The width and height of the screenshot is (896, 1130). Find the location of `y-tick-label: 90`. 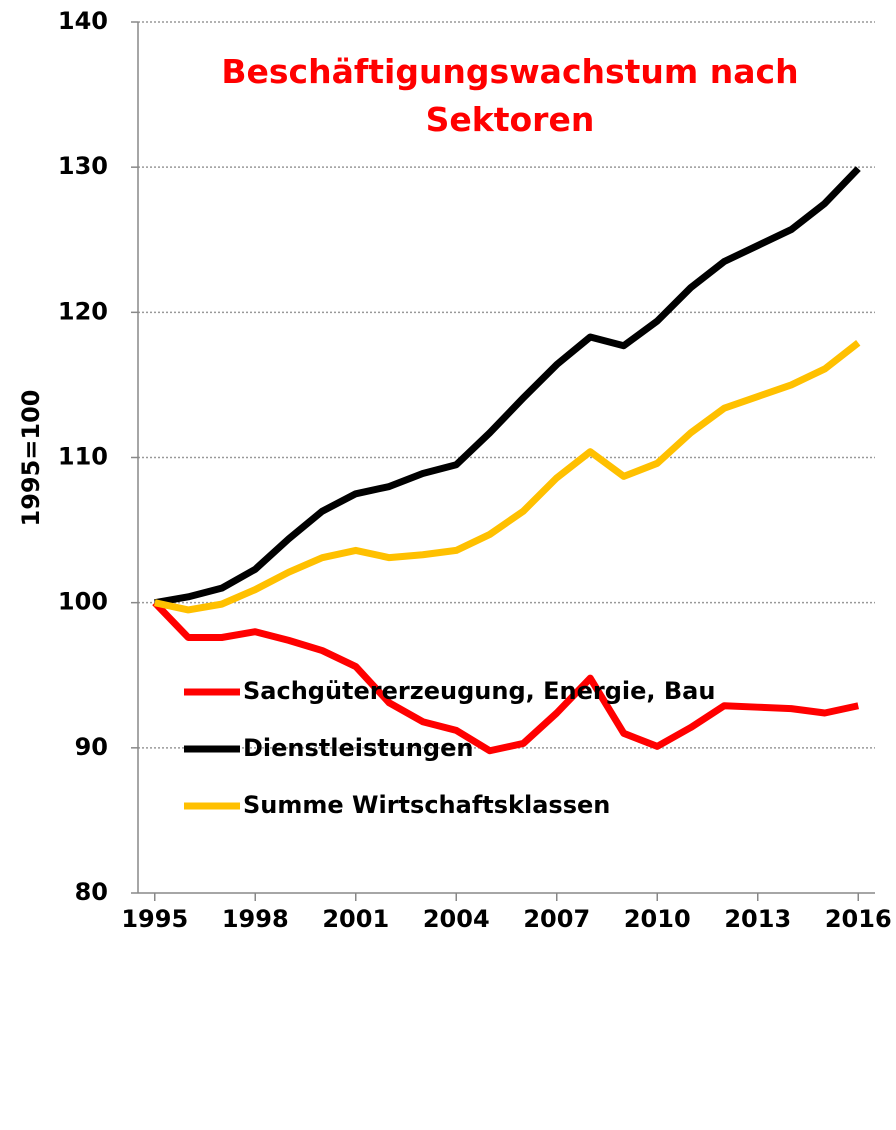

y-tick-label: 90 is located at coordinates (91, 747).